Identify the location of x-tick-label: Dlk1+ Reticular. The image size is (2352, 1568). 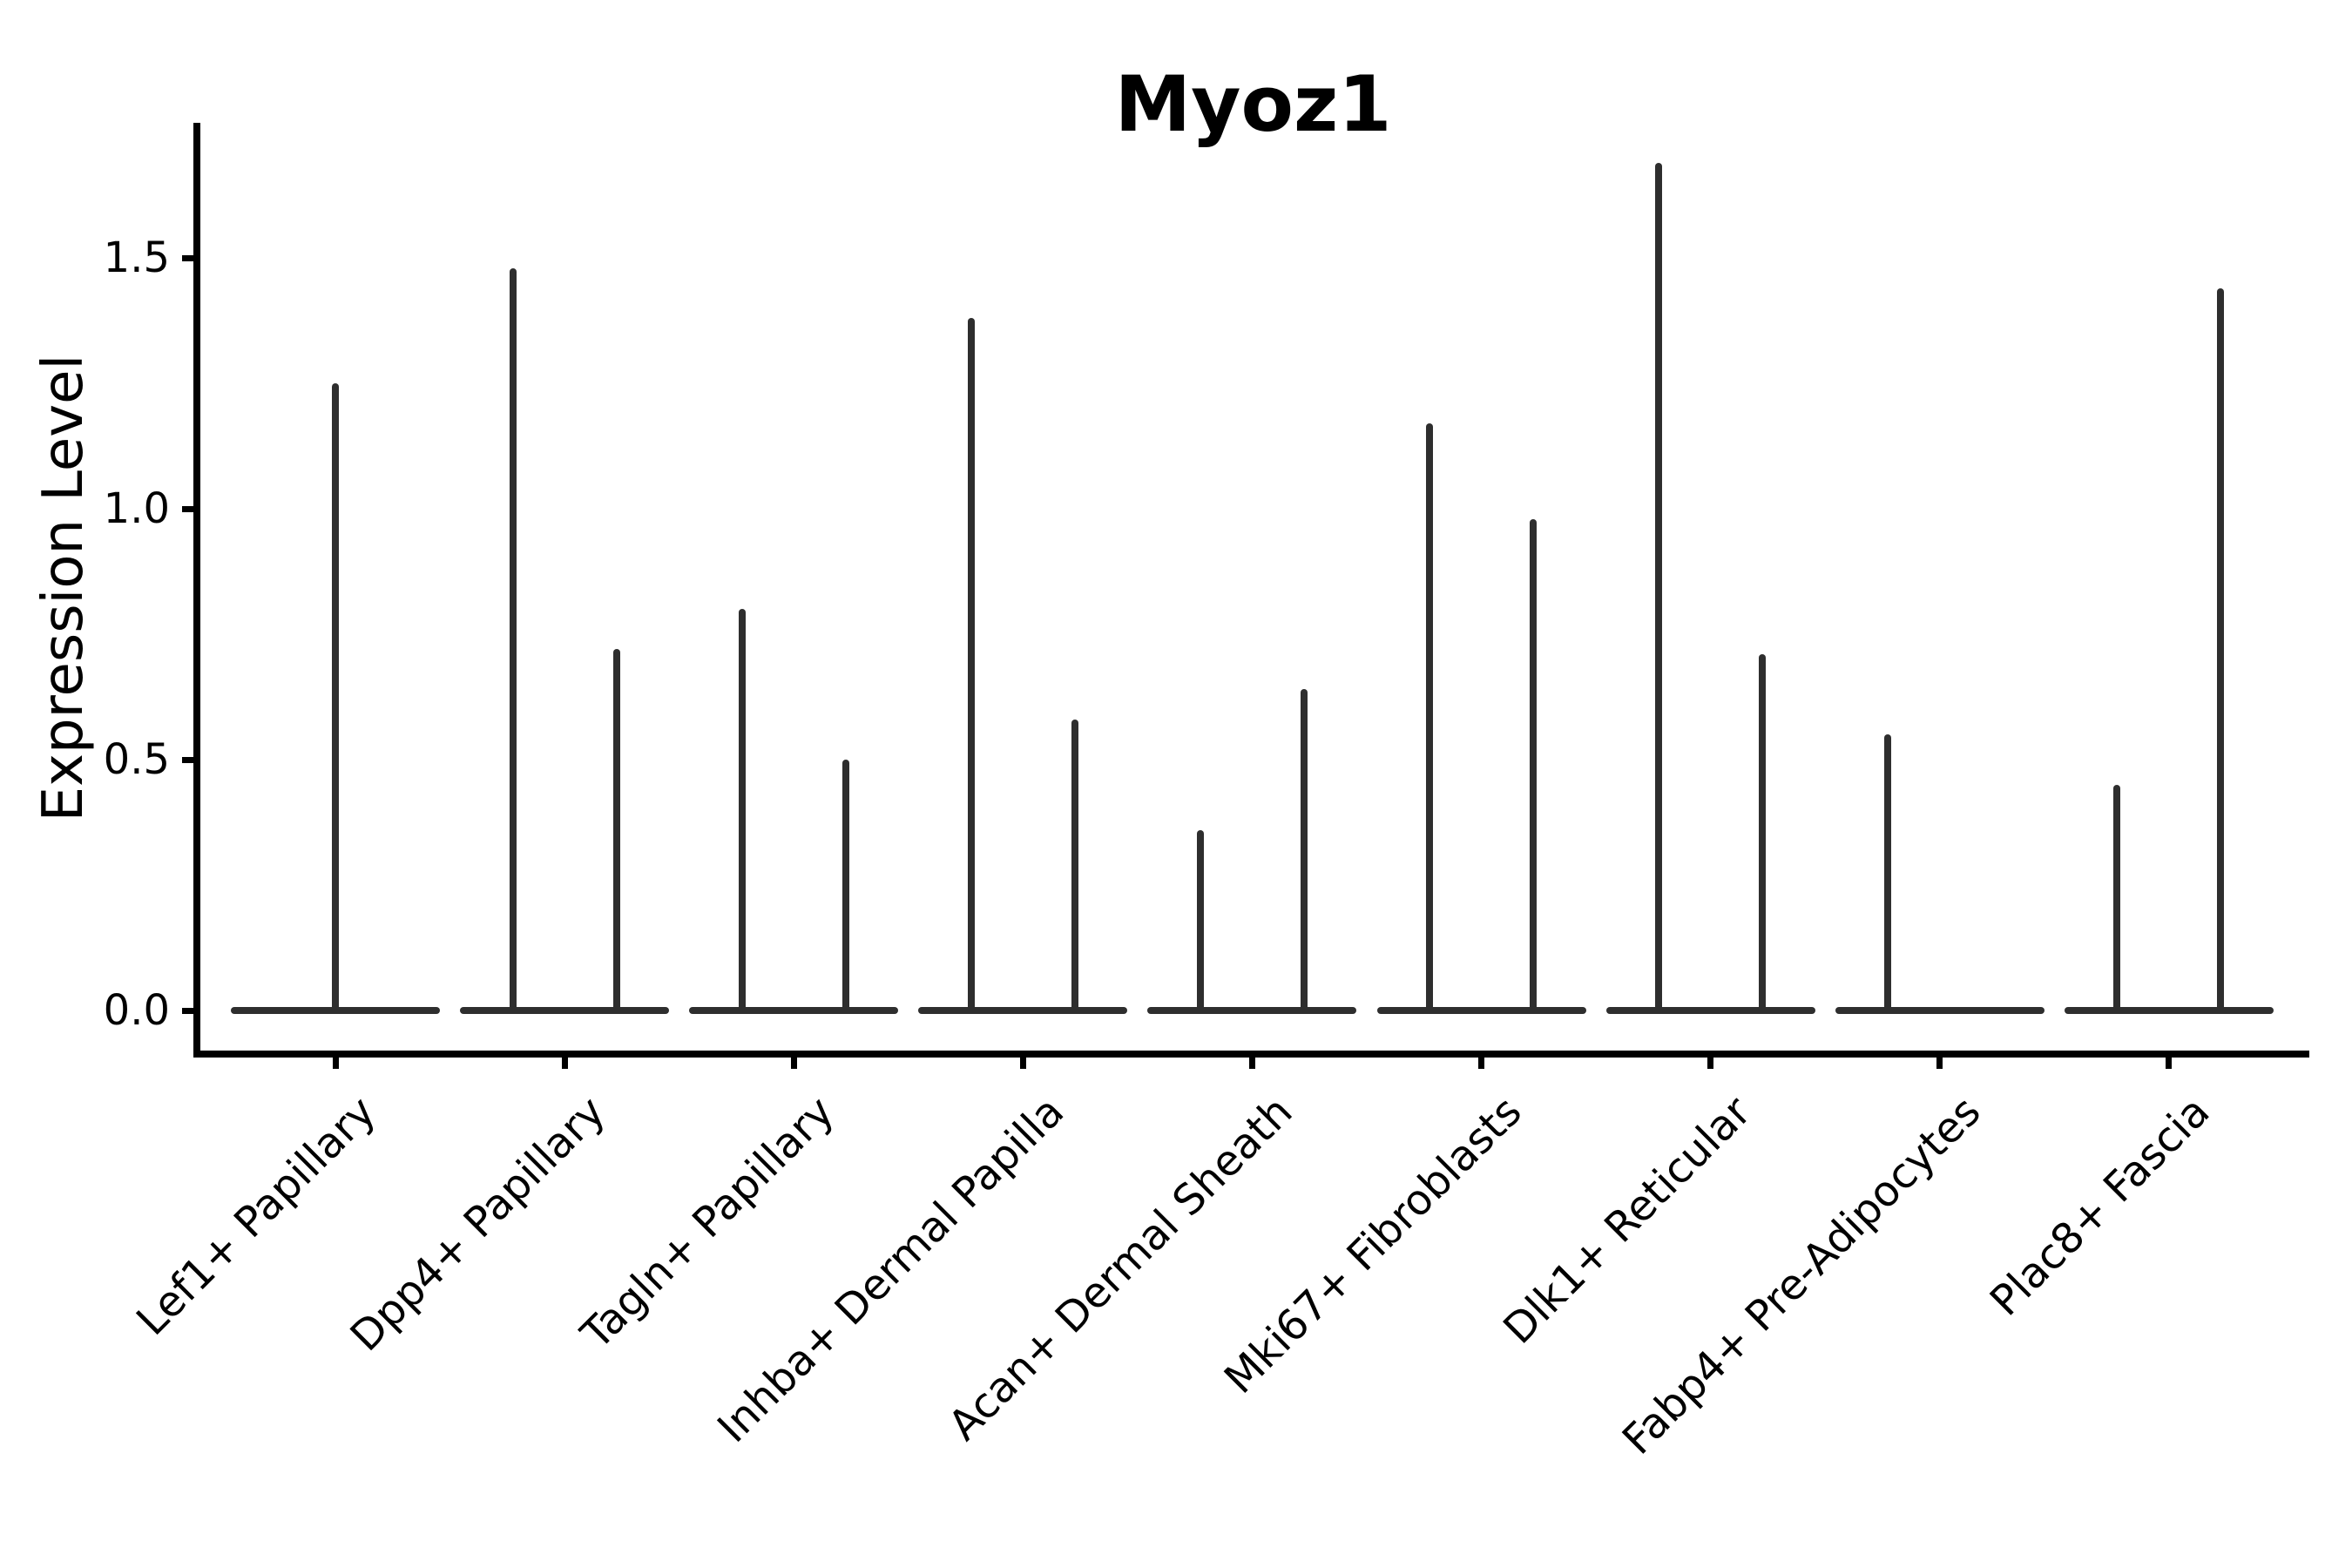
(1627, 1221).